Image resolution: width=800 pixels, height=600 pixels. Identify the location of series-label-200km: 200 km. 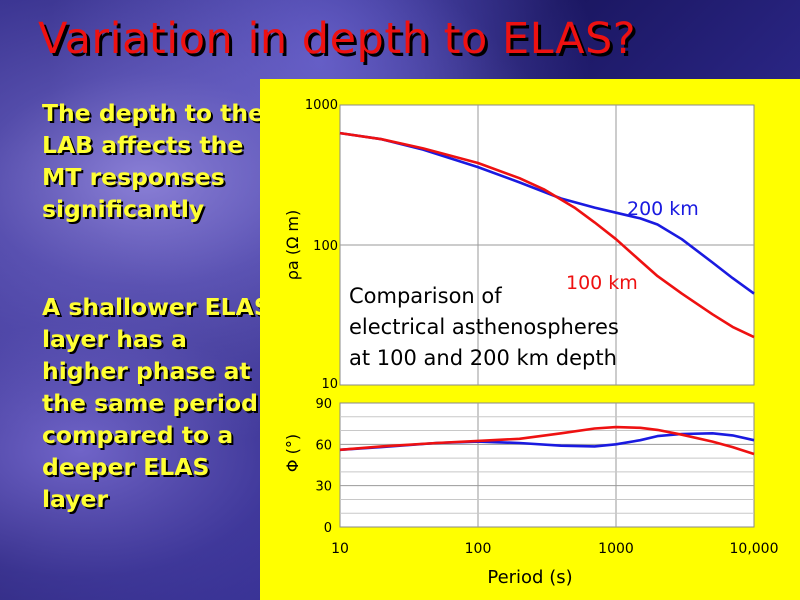
(663, 209).